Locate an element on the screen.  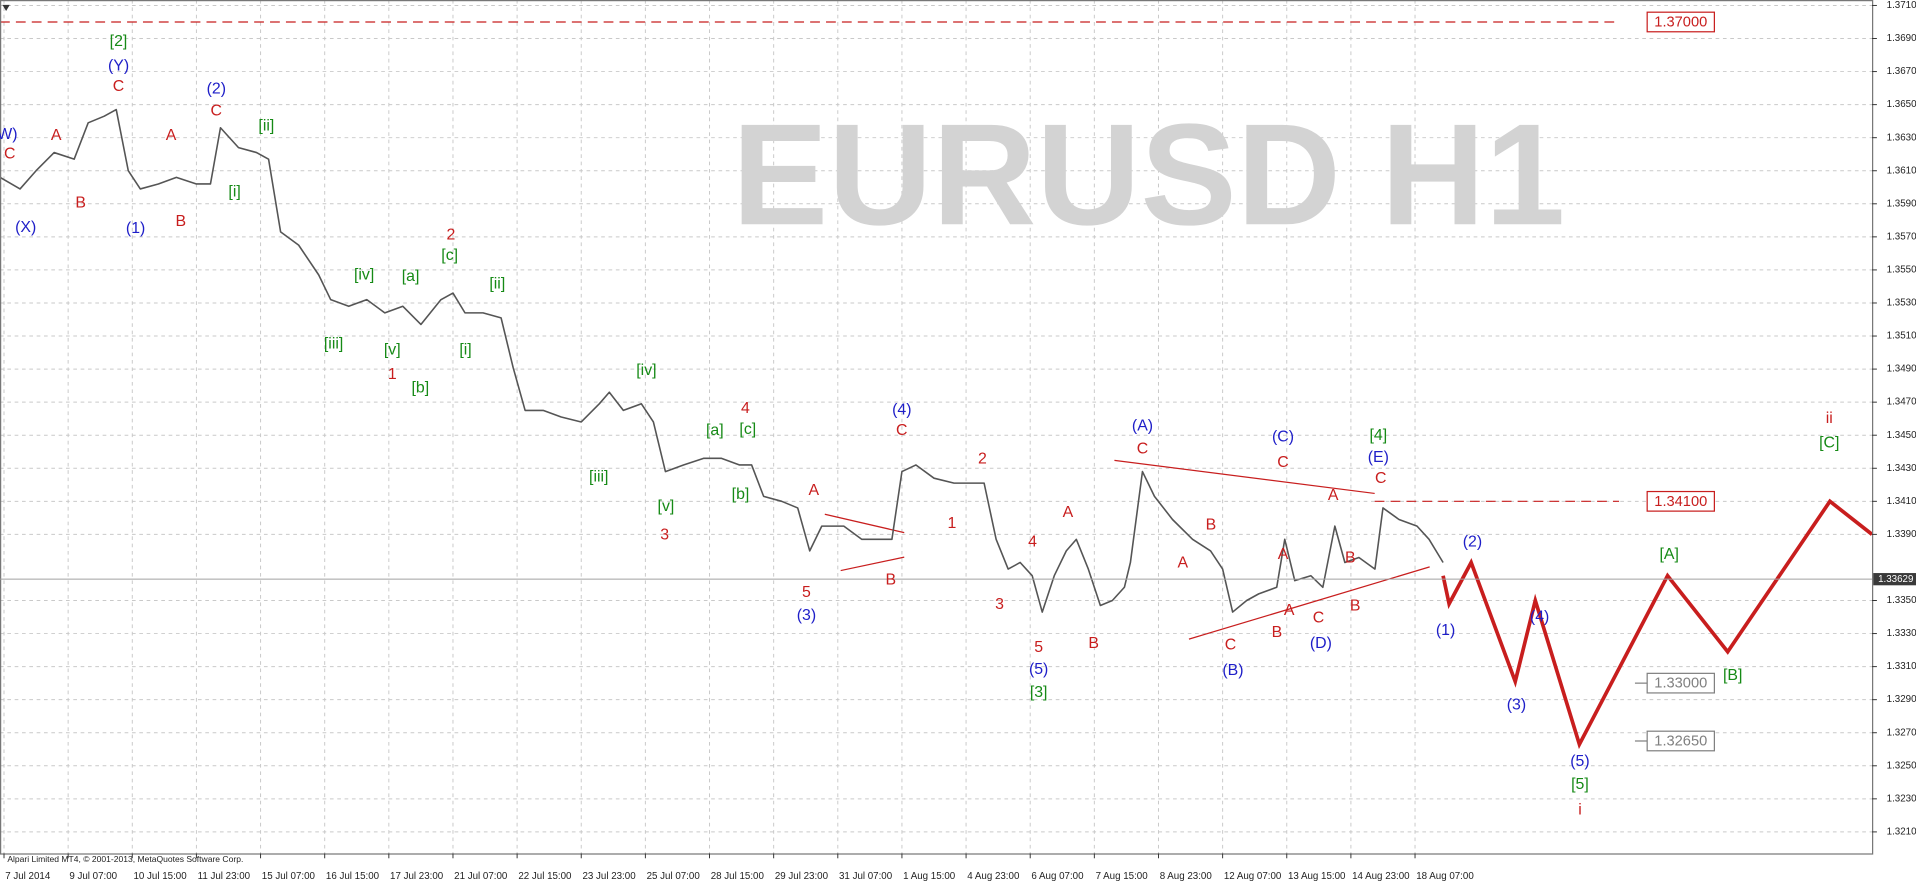
wave-label: 3 is located at coordinates (664, 534).